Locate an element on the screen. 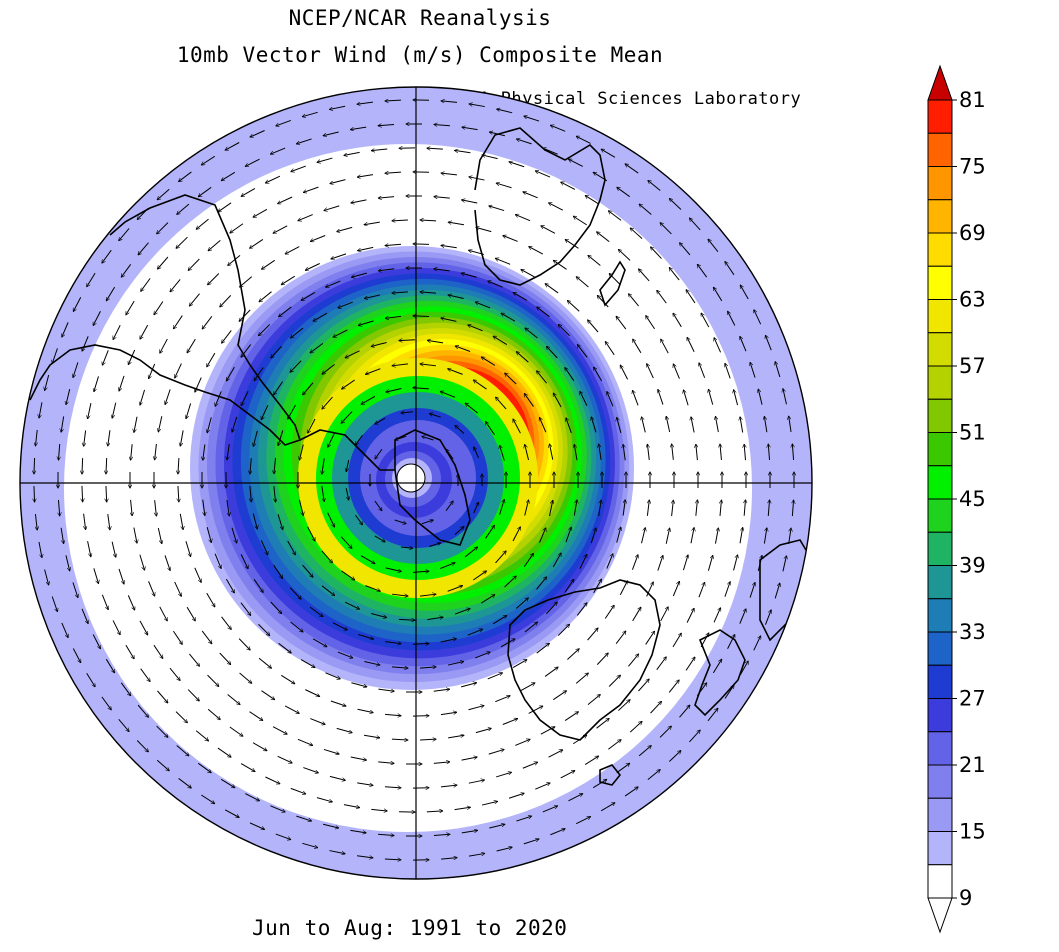 The width and height of the screenshot is (1059, 952). south-america-coast is located at coordinates (165, 320).